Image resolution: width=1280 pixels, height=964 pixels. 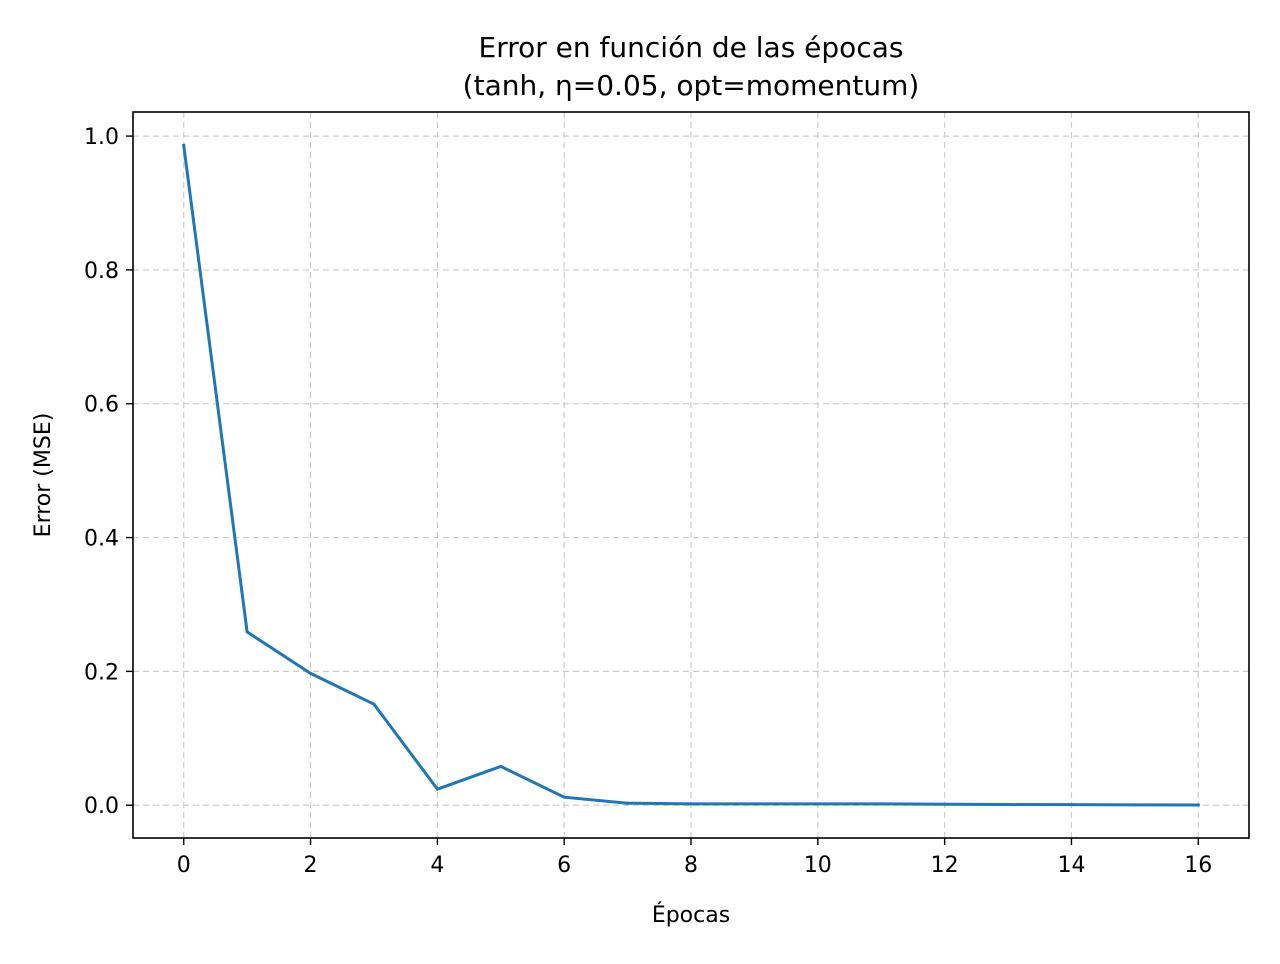 I want to click on y-axis-label: Error (MSE), so click(x=43, y=475).